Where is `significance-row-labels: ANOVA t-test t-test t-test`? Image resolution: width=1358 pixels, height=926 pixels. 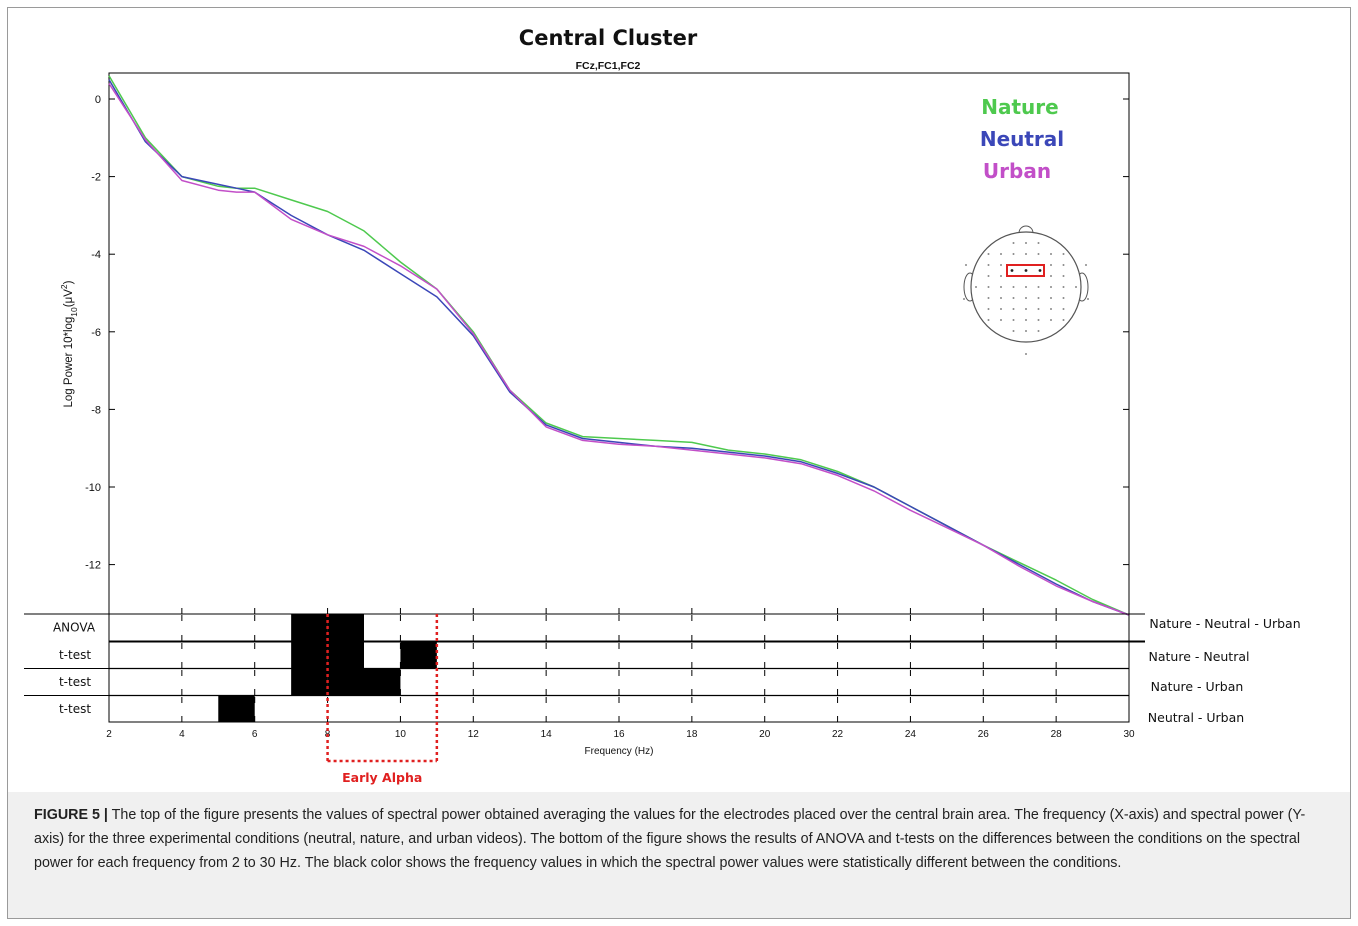 significance-row-labels: ANOVA t-test t-test t-test is located at coordinates (74, 669).